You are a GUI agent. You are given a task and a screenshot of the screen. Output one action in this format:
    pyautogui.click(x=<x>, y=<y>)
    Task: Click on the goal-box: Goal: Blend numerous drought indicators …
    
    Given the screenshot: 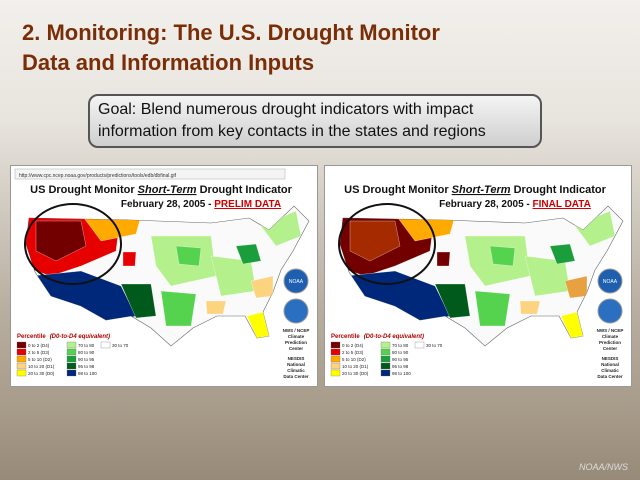 What is the action you would take?
    pyautogui.click(x=315, y=121)
    